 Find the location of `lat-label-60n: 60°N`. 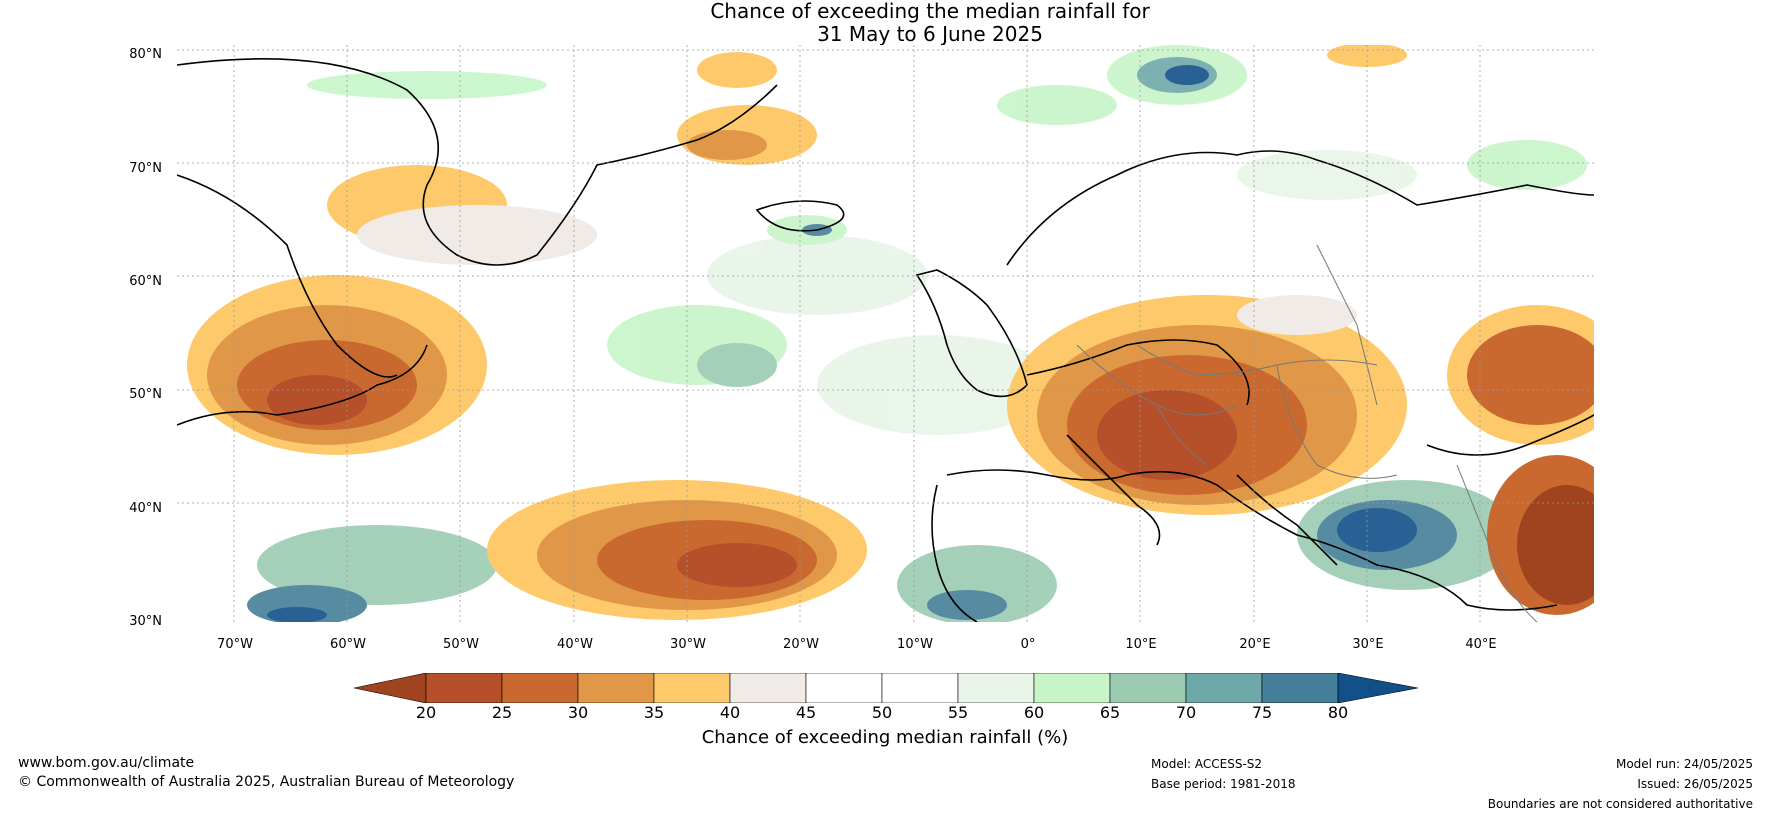

lat-label-60n: 60°N is located at coordinates (145, 281).